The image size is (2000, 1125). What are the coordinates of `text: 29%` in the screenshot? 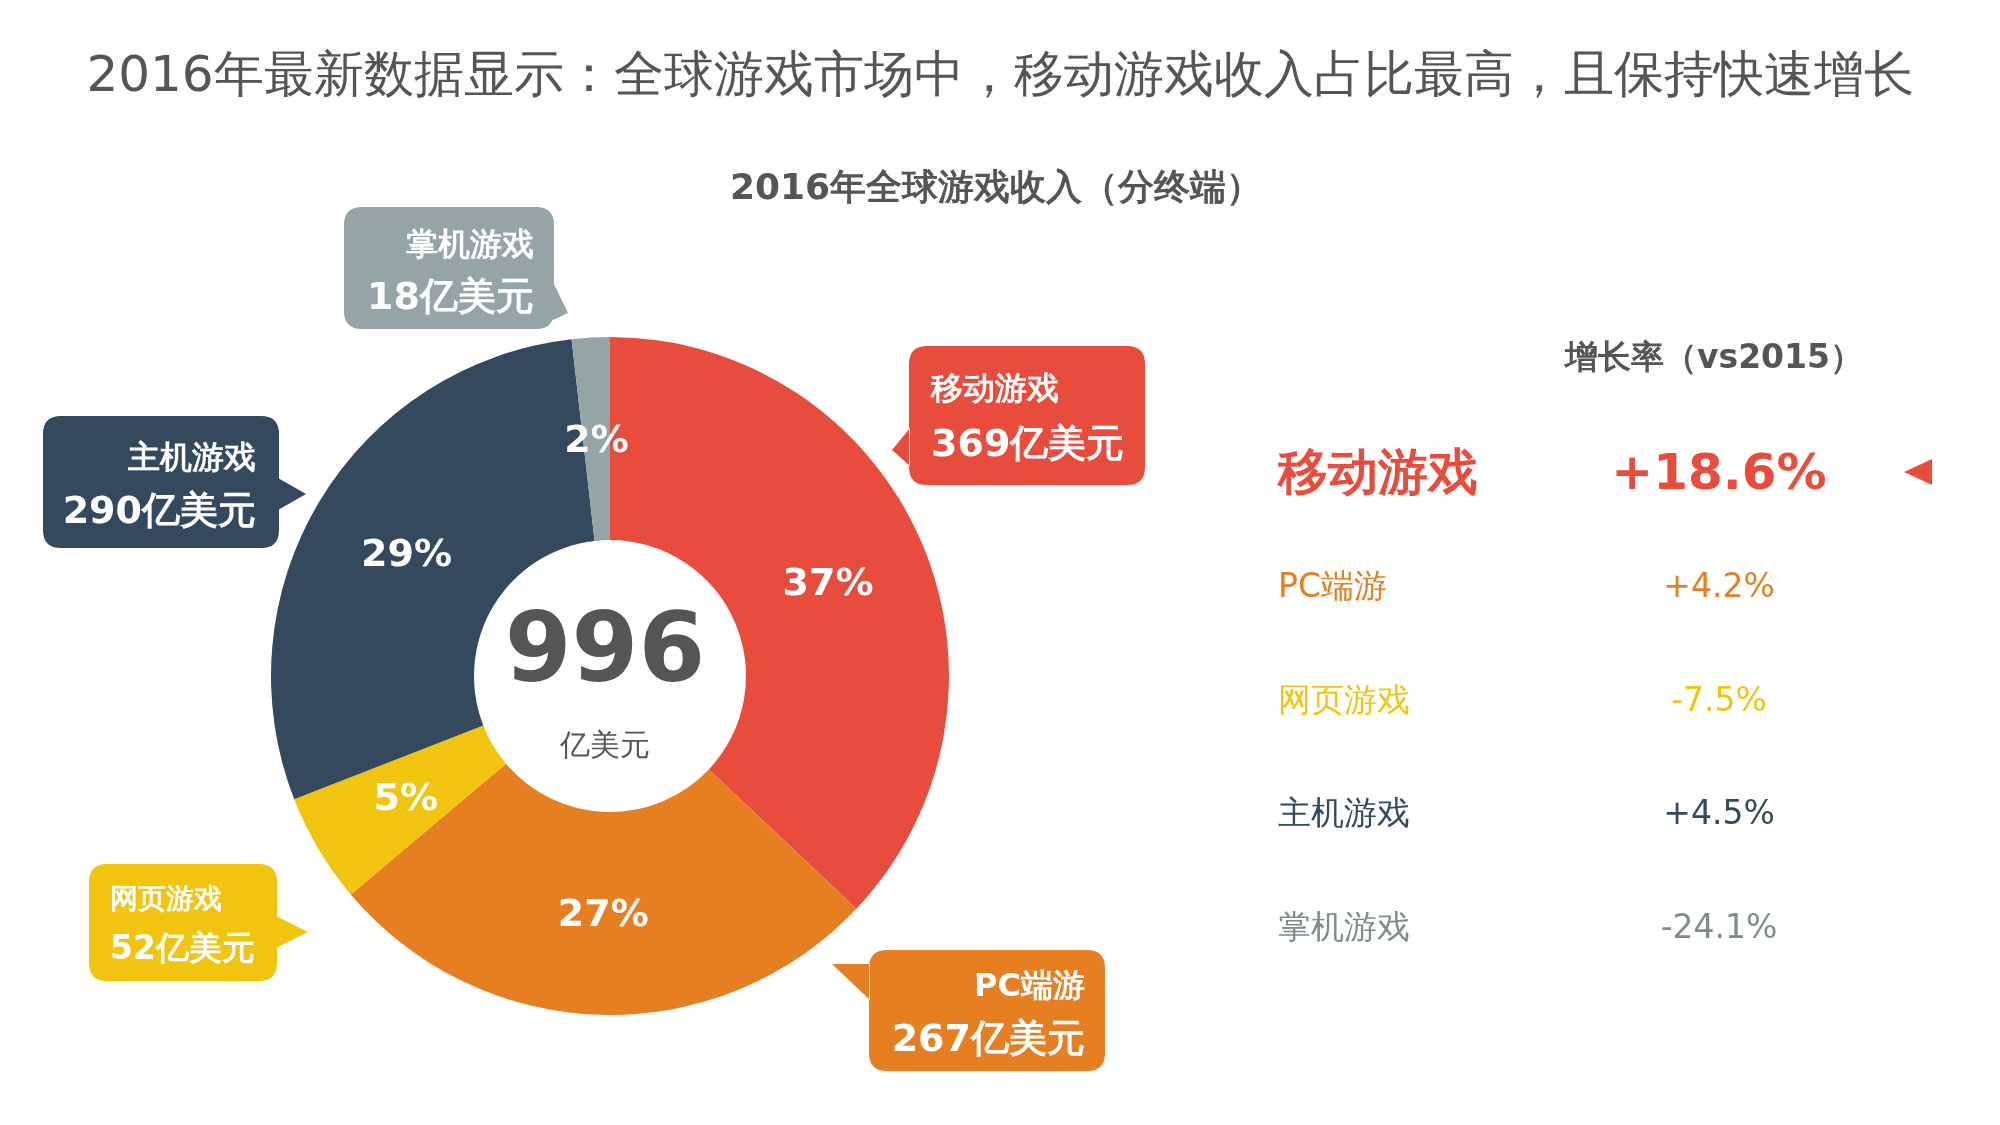 It's located at (407, 553).